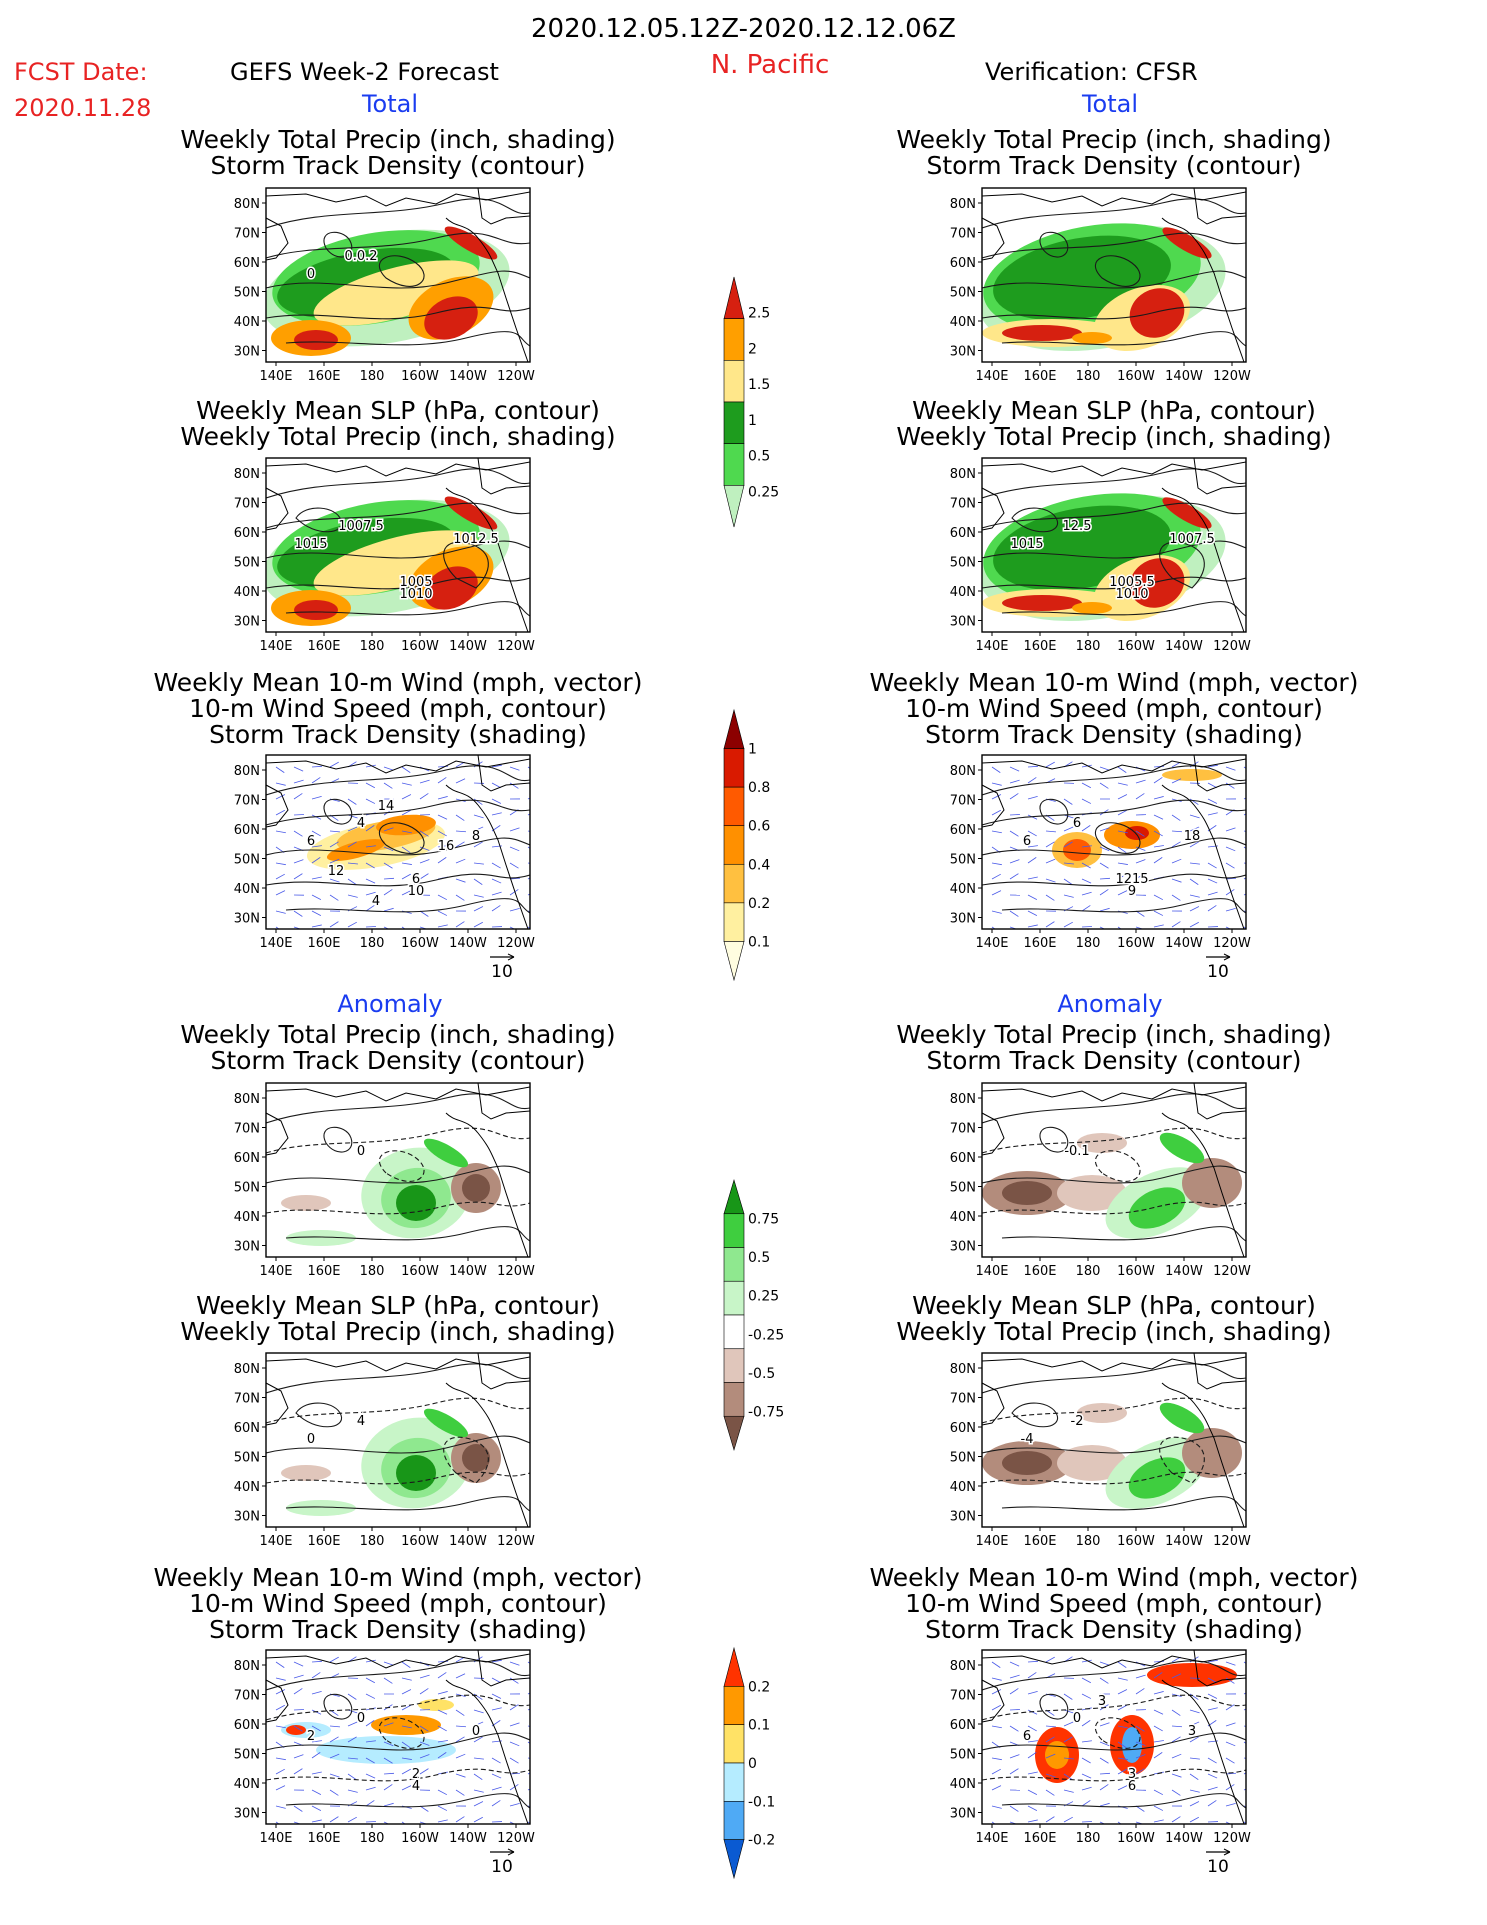  I want to click on section-label-anomaly-left: Anomaly, so click(390, 1004).